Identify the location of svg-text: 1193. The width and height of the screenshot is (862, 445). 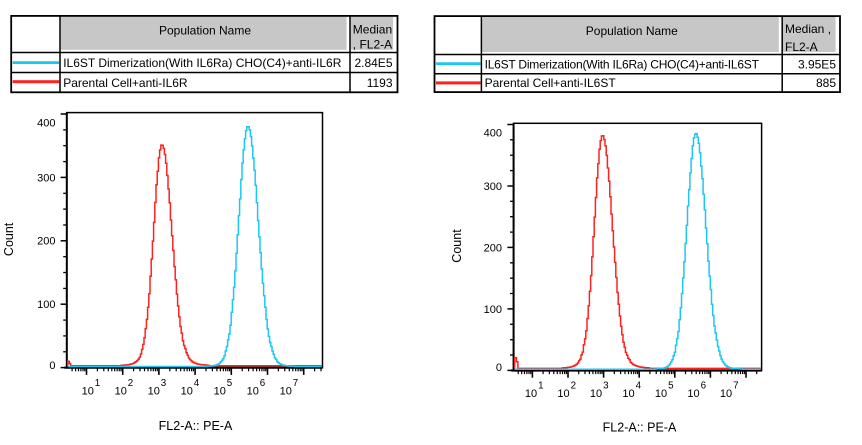
(380, 83).